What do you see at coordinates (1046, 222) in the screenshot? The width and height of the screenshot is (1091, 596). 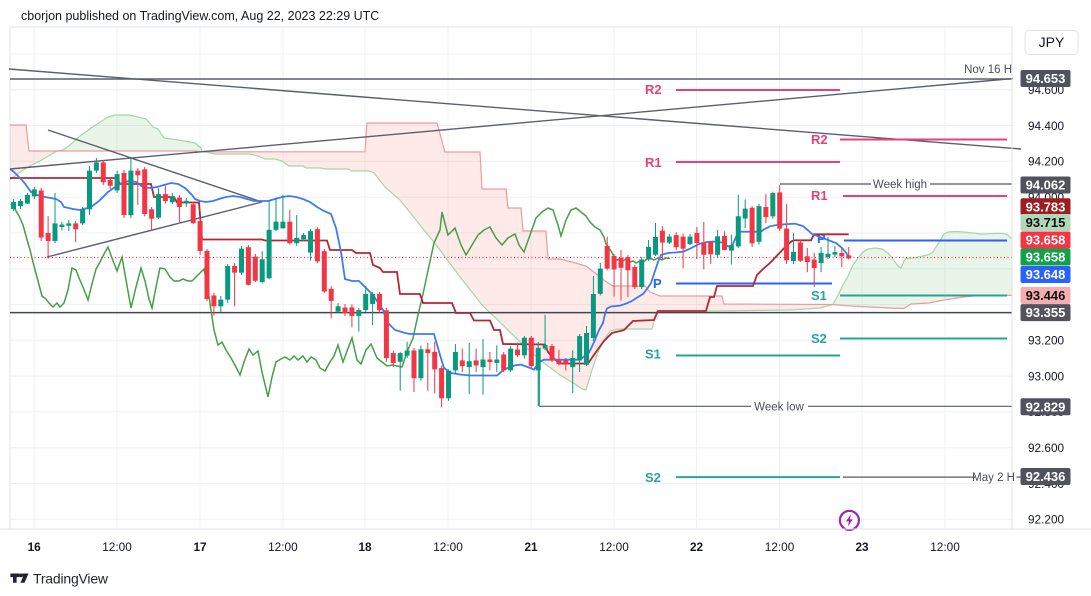 I see `svg-text: 93.715` at bounding box center [1046, 222].